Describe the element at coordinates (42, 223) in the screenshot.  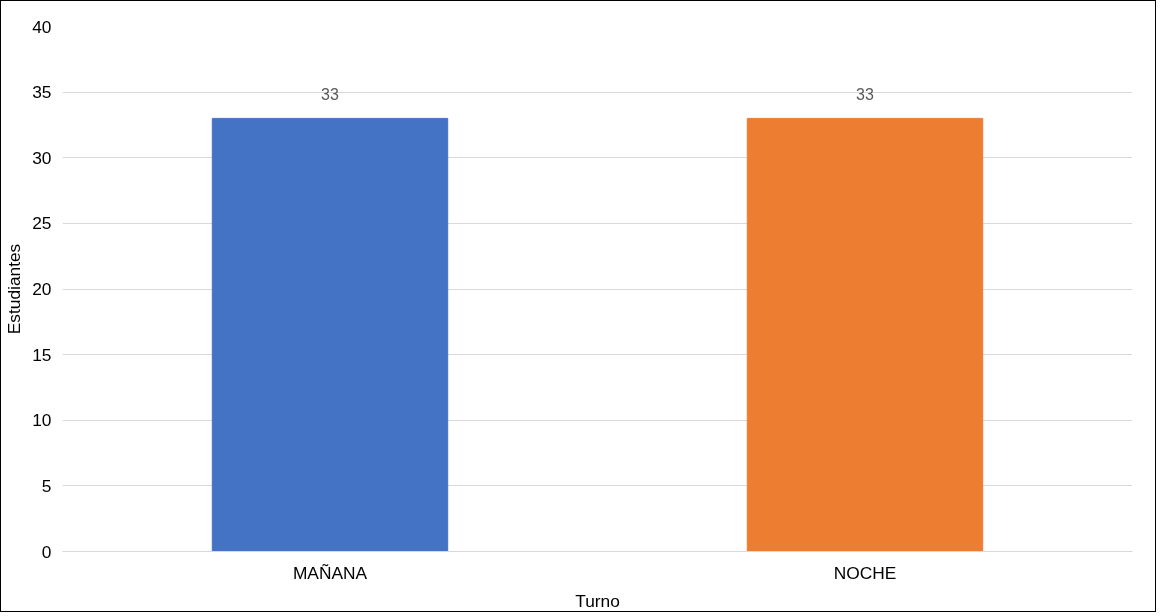
I see `y-tick-label: 25` at that location.